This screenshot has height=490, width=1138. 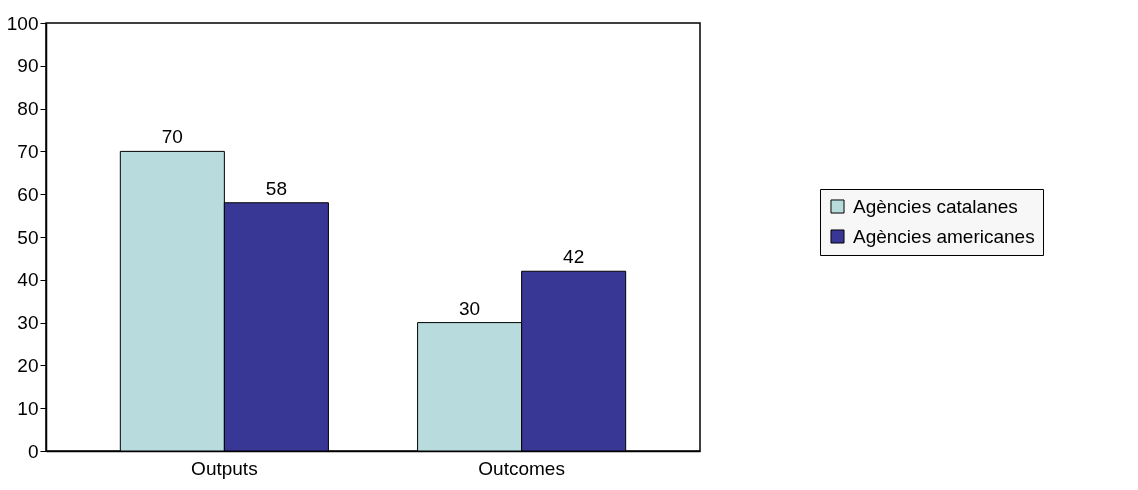 I want to click on y-tick-label: 80, so click(x=28, y=109).